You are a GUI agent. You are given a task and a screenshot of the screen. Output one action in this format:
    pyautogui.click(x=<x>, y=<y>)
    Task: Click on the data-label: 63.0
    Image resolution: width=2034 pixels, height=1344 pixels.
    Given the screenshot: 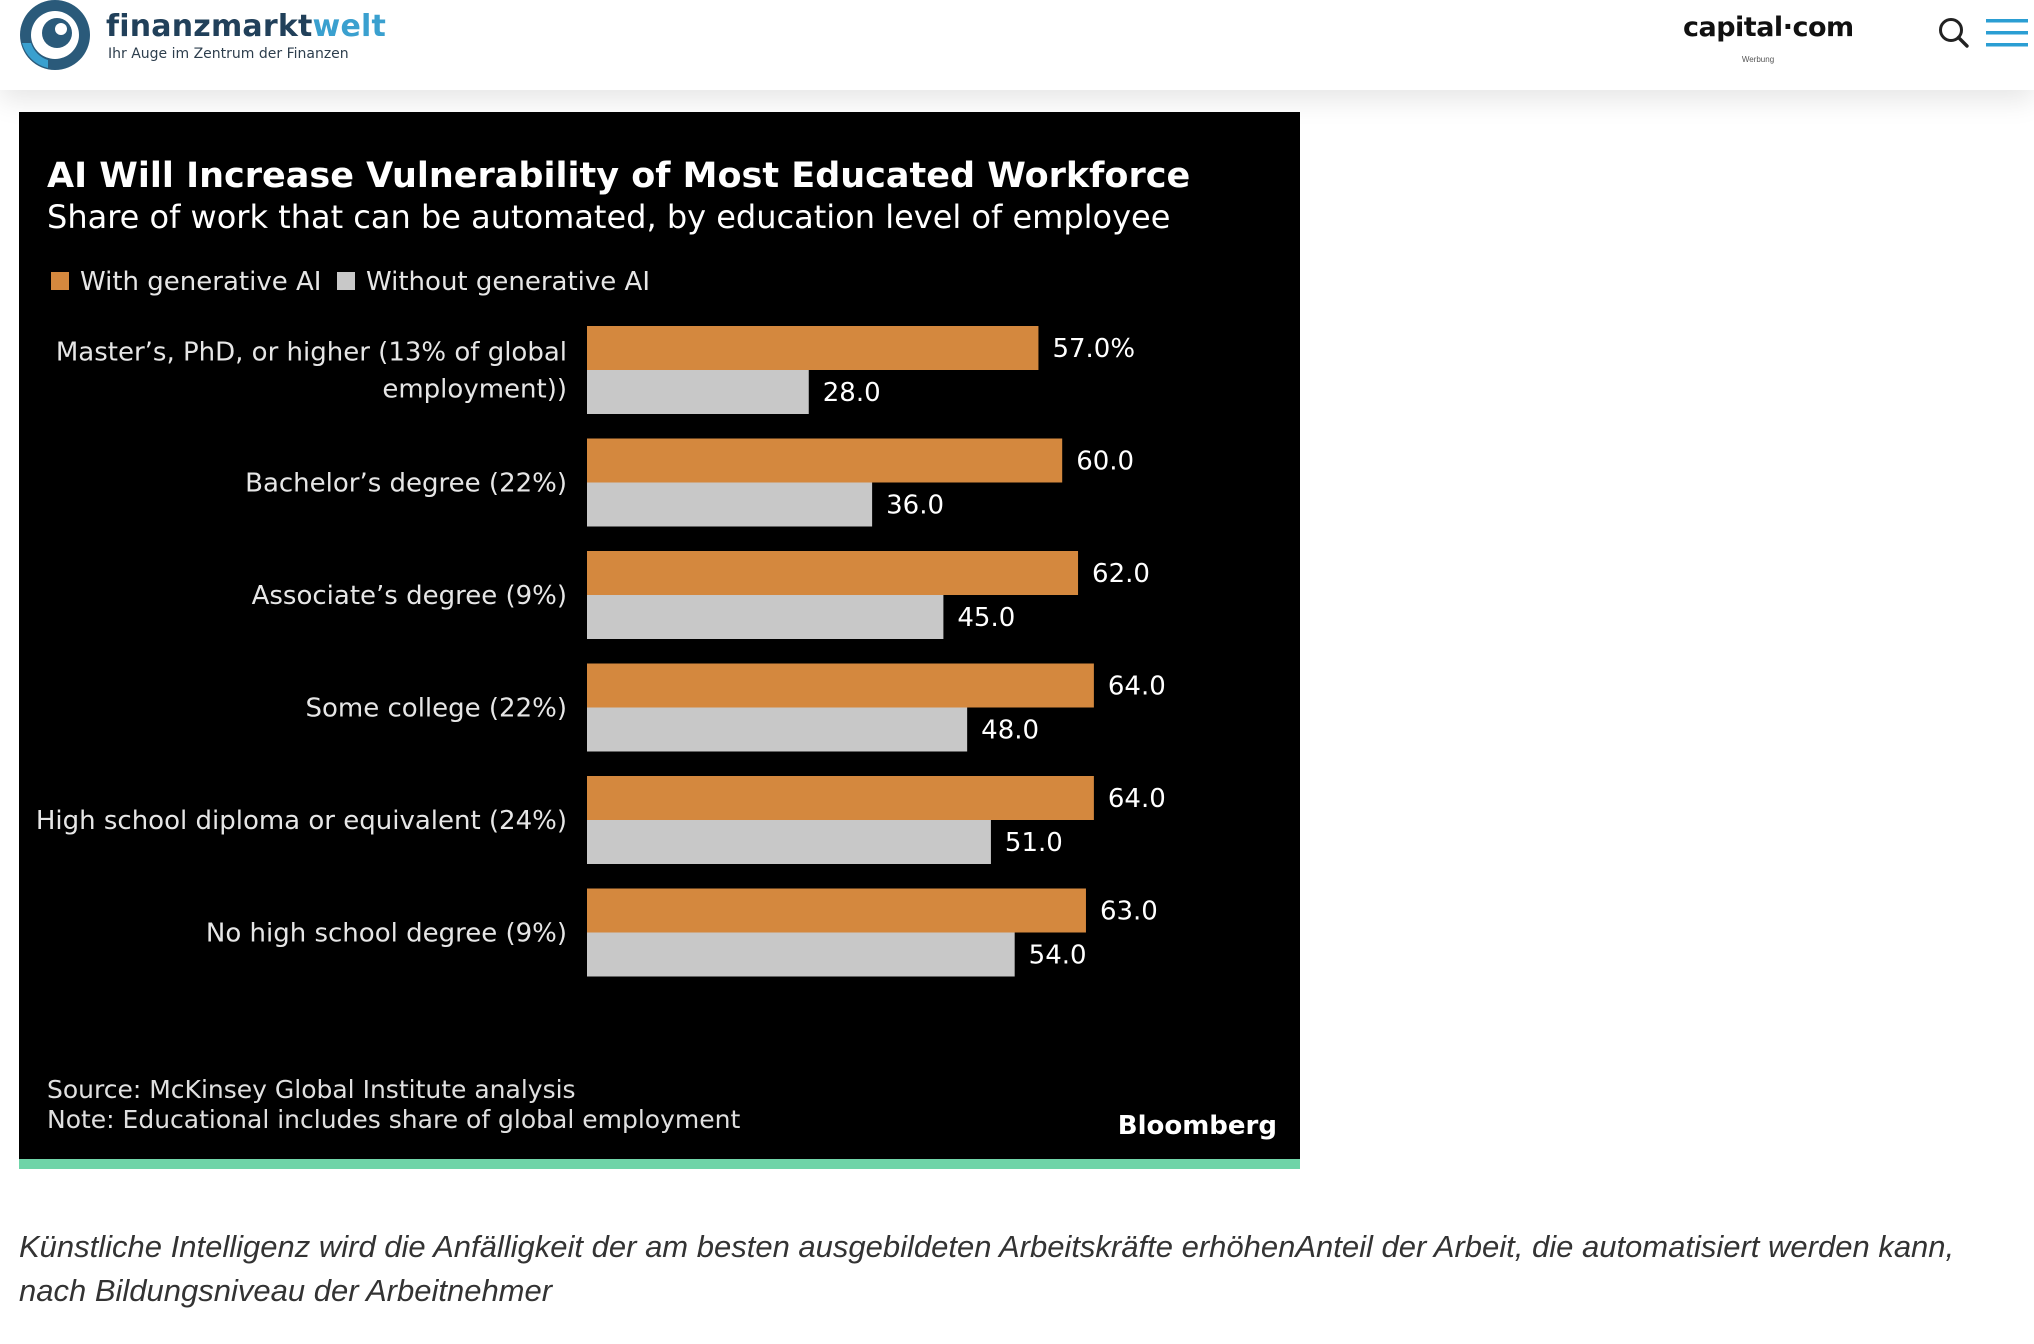 What is the action you would take?
    pyautogui.click(x=1129, y=912)
    